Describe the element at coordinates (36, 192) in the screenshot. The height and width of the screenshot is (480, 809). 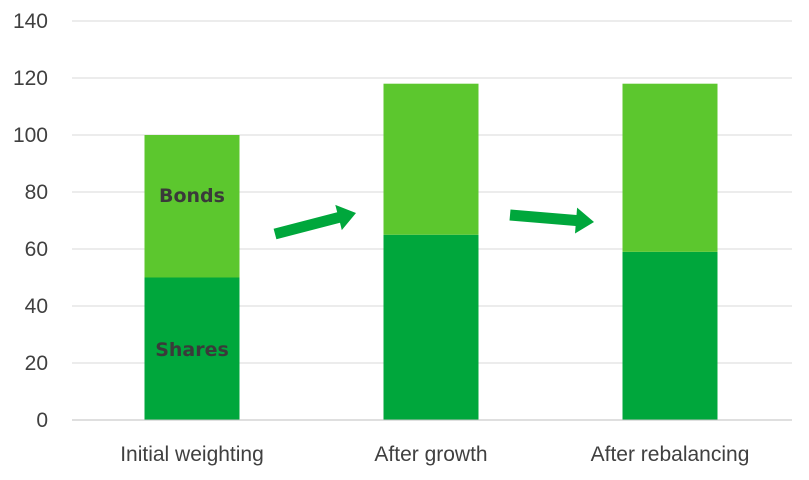
I see `y-tick-label: 80` at that location.